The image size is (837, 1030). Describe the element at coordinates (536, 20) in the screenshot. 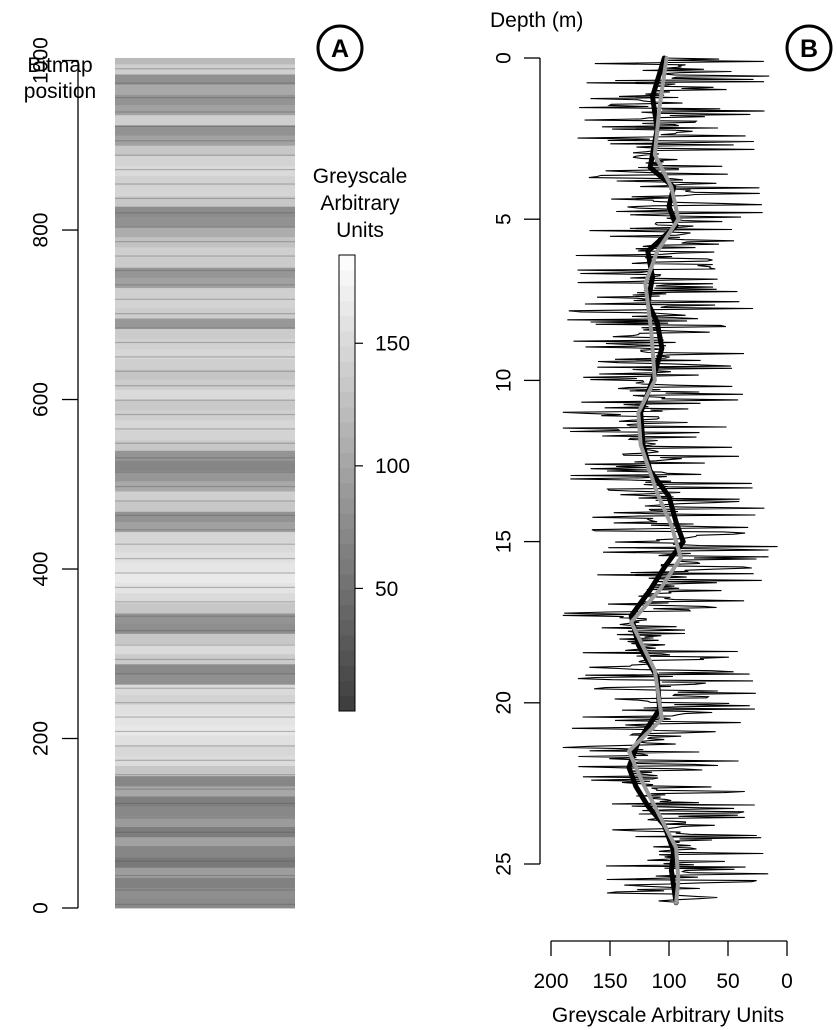

I see `y-axis-label-depth: Depth (m)` at that location.